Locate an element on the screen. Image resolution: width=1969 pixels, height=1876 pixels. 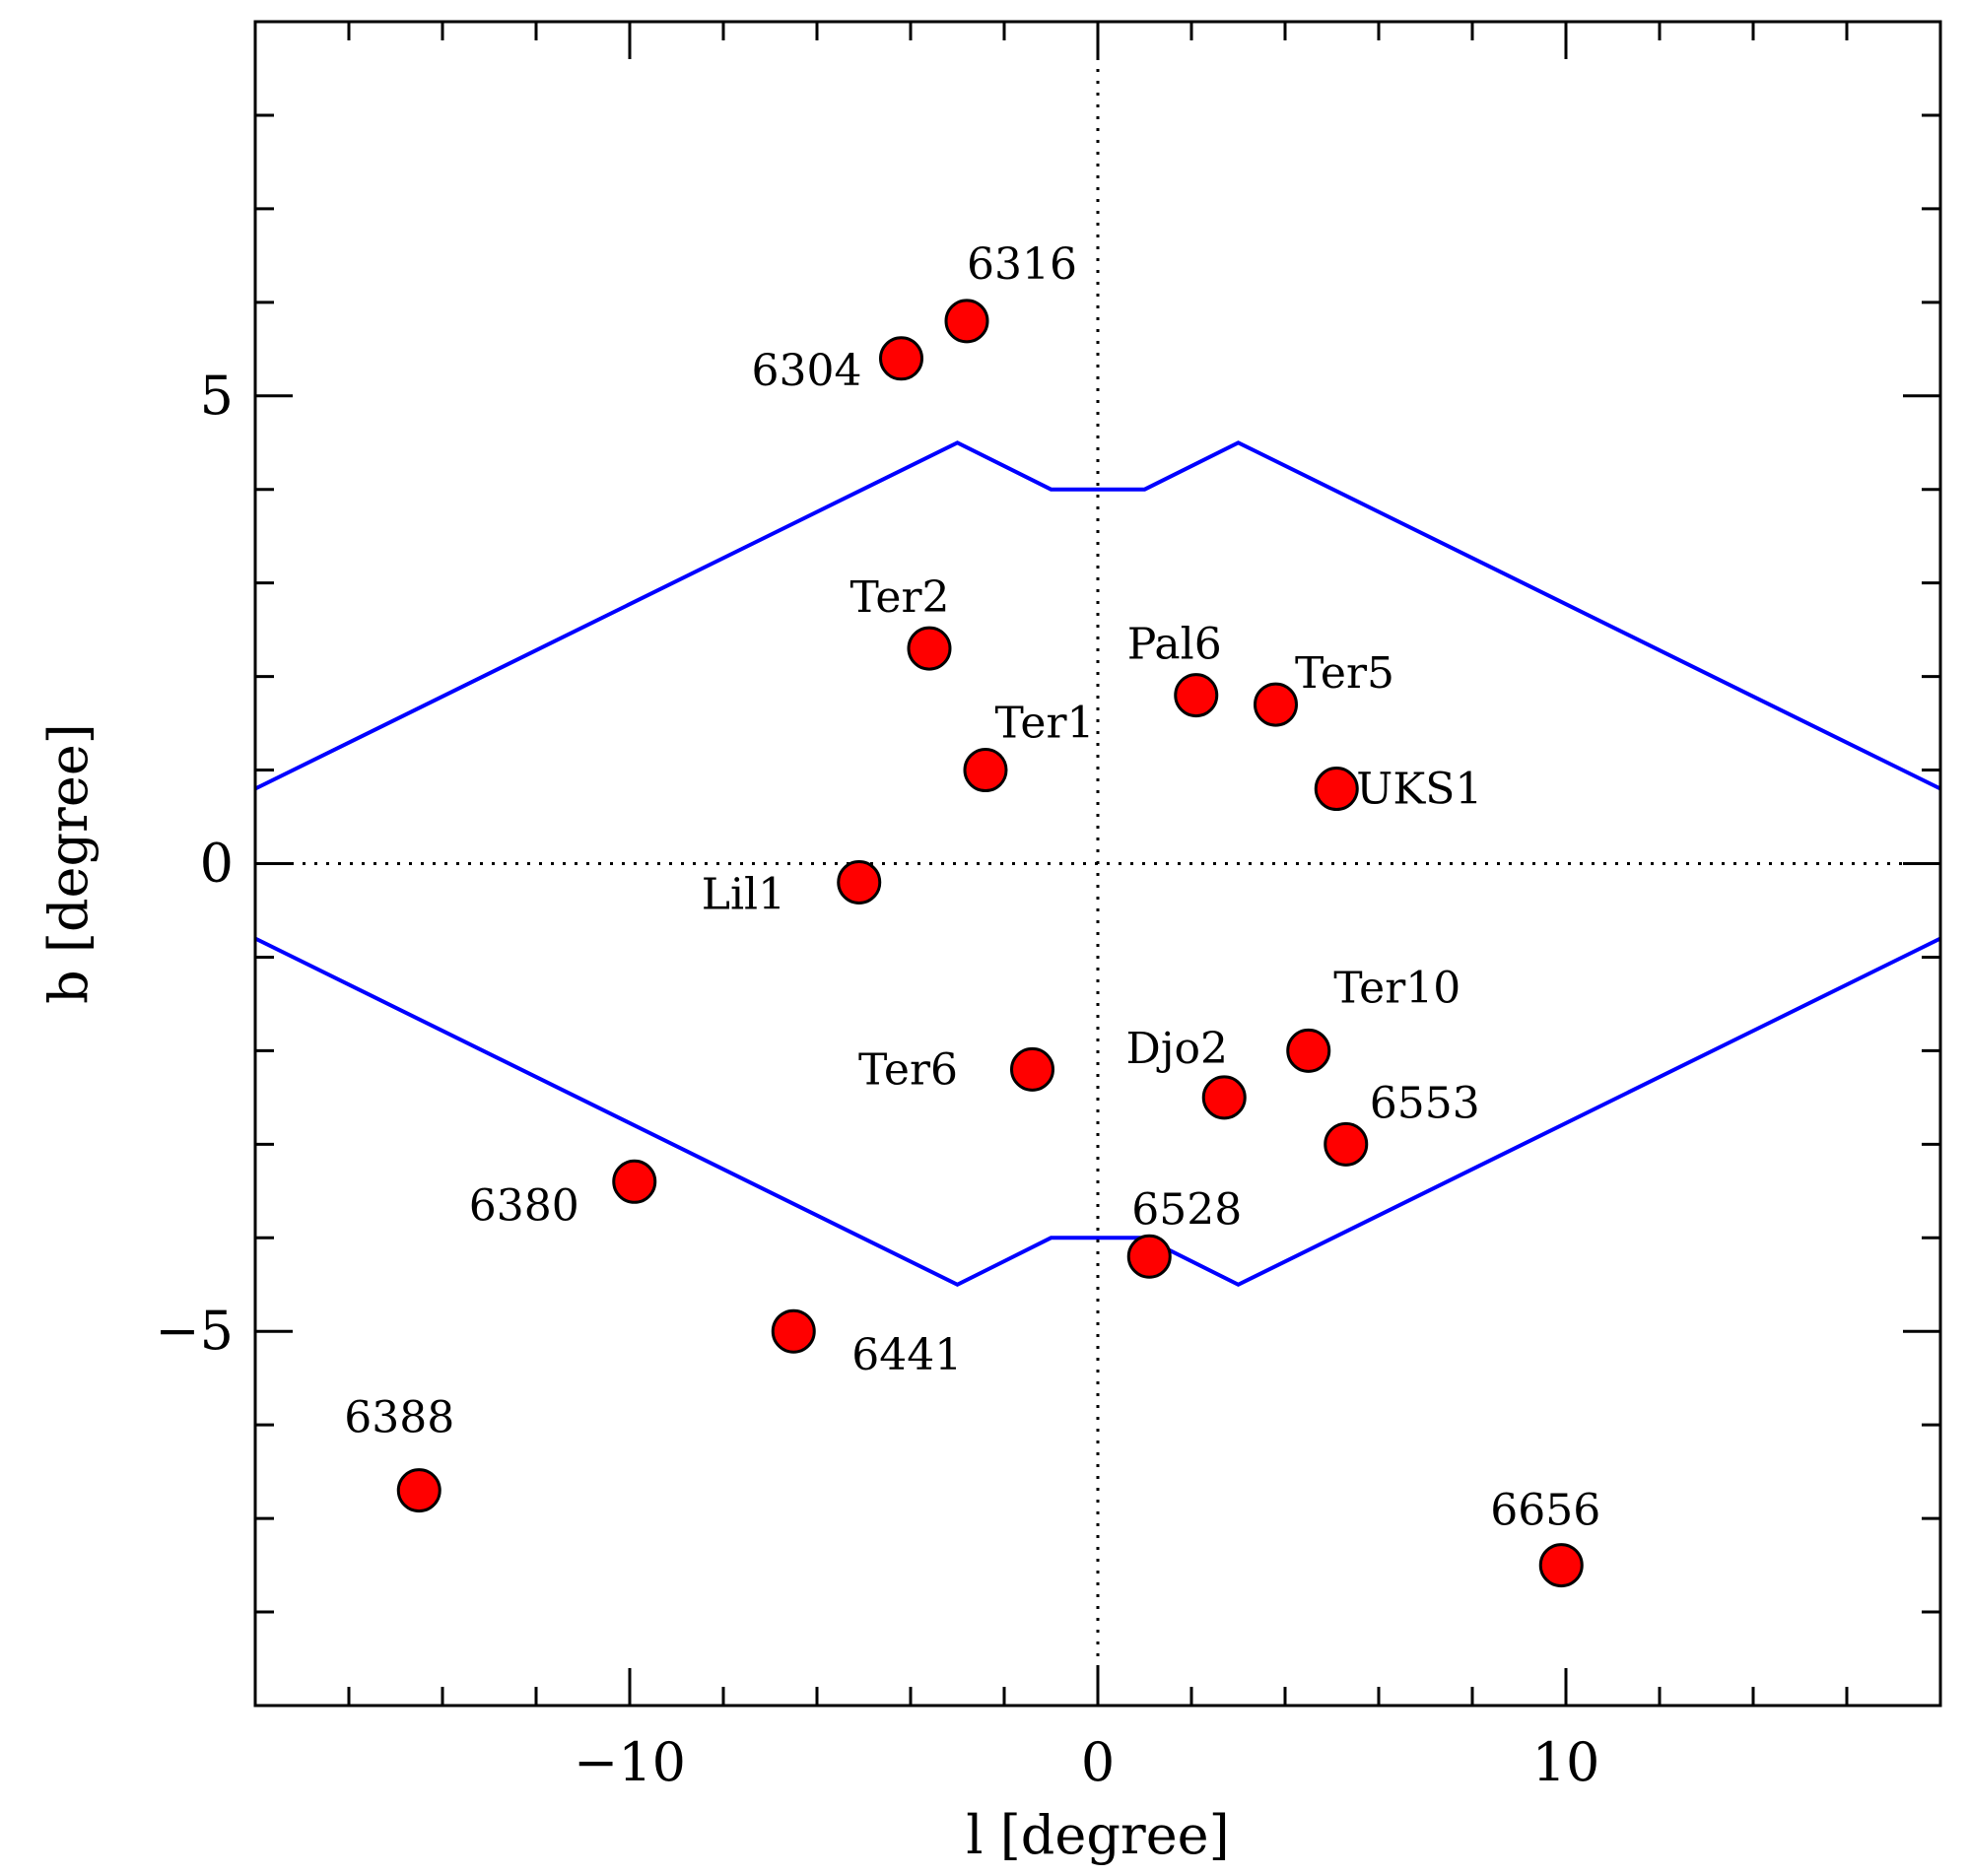
point-label-6380: 6380 is located at coordinates (524, 1205).